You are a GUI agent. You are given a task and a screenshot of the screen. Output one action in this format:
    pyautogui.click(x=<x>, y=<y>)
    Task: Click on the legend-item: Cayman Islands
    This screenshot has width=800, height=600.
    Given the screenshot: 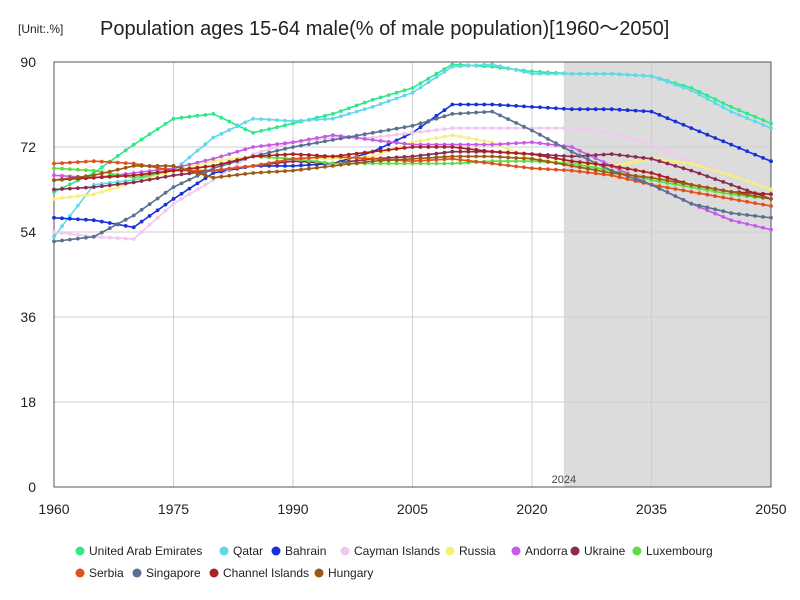 What is the action you would take?
    pyautogui.click(x=390, y=551)
    